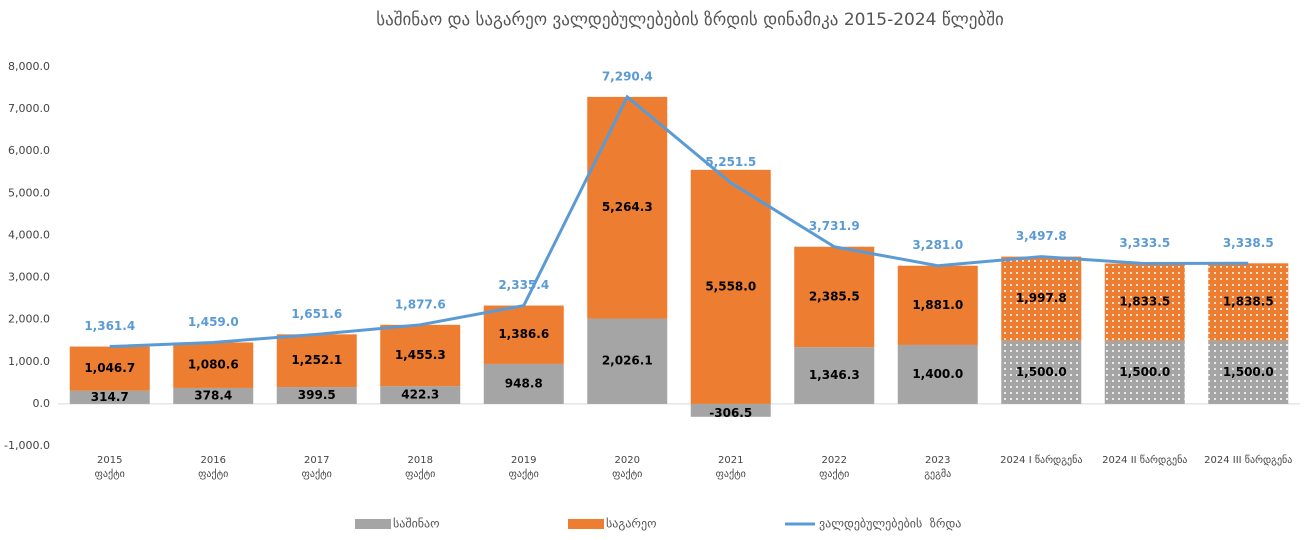  What do you see at coordinates (42, 403) in the screenshot?
I see `y-tick-label: 0.0` at bounding box center [42, 403].